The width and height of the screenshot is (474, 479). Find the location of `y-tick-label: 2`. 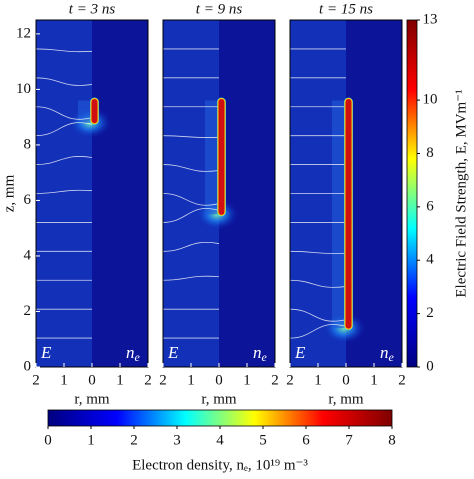

y-tick-label: 2 is located at coordinates (28, 311).